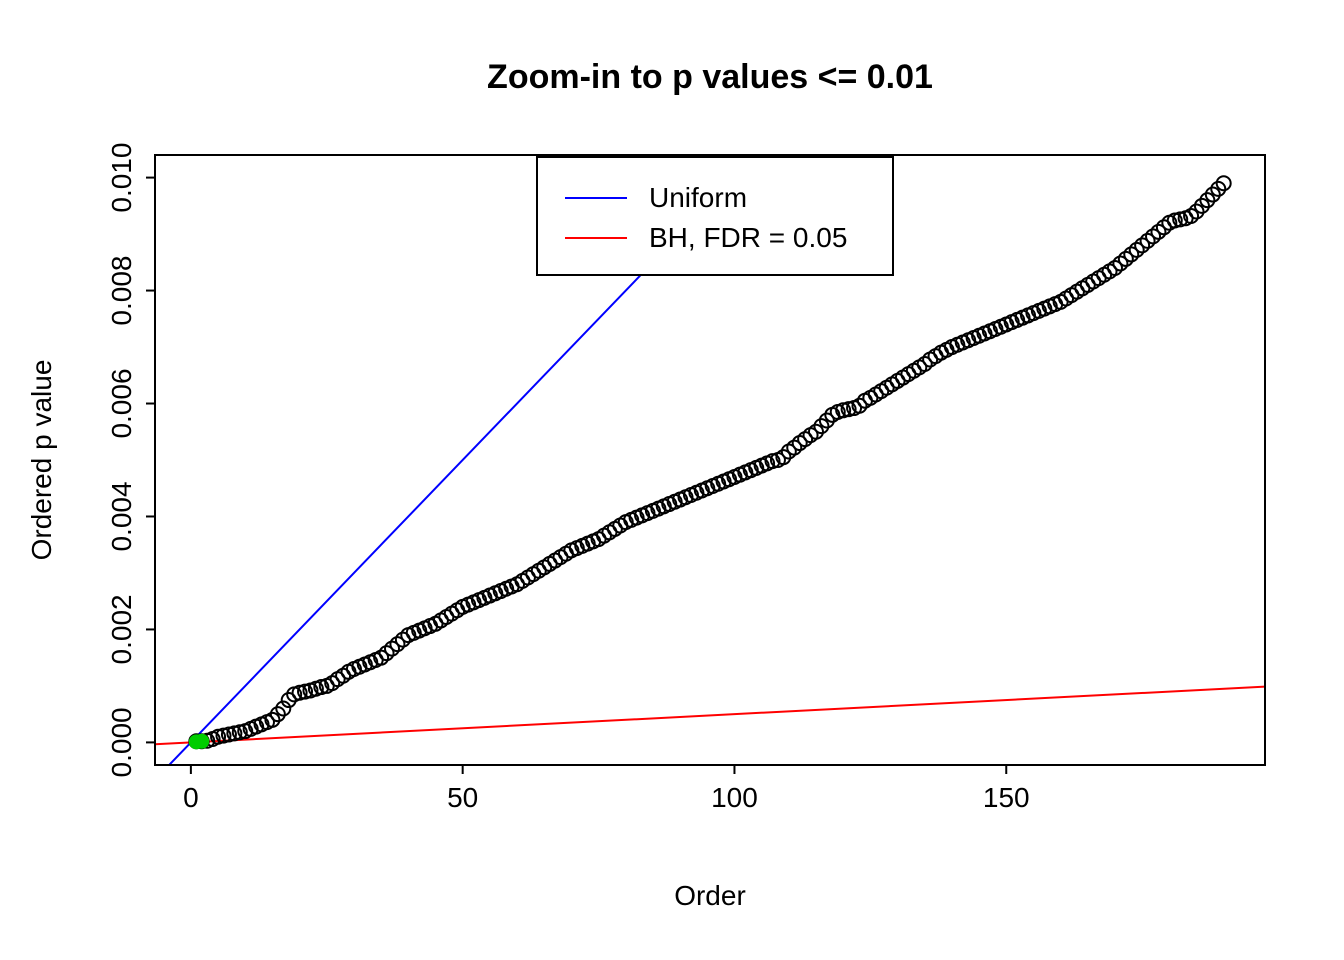  What do you see at coordinates (710, 77) in the screenshot?
I see `chart-title: Zoom-in to p values <= 0.01` at bounding box center [710, 77].